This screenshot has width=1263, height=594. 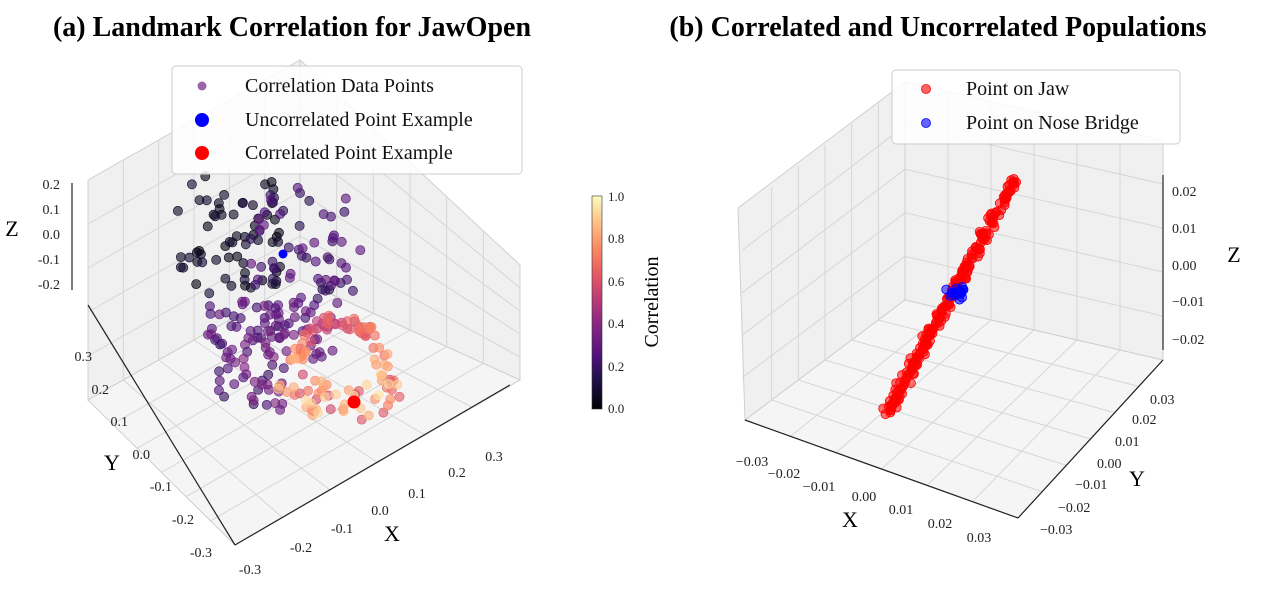 What do you see at coordinates (1052, 123) in the screenshot?
I see `legend-label: Point on Nose Bridge` at bounding box center [1052, 123].